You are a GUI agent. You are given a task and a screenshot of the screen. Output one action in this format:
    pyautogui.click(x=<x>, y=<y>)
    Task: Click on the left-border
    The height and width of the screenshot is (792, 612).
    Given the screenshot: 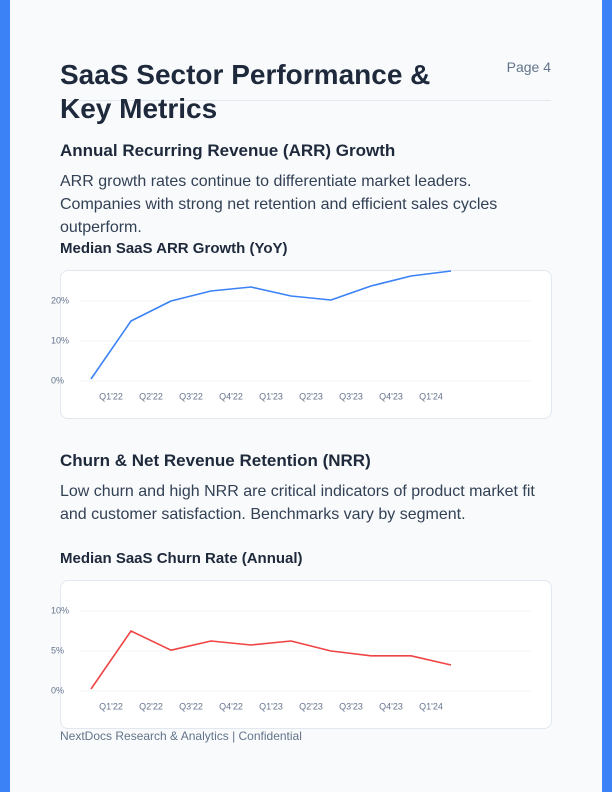 What is the action you would take?
    pyautogui.click(x=5, y=396)
    